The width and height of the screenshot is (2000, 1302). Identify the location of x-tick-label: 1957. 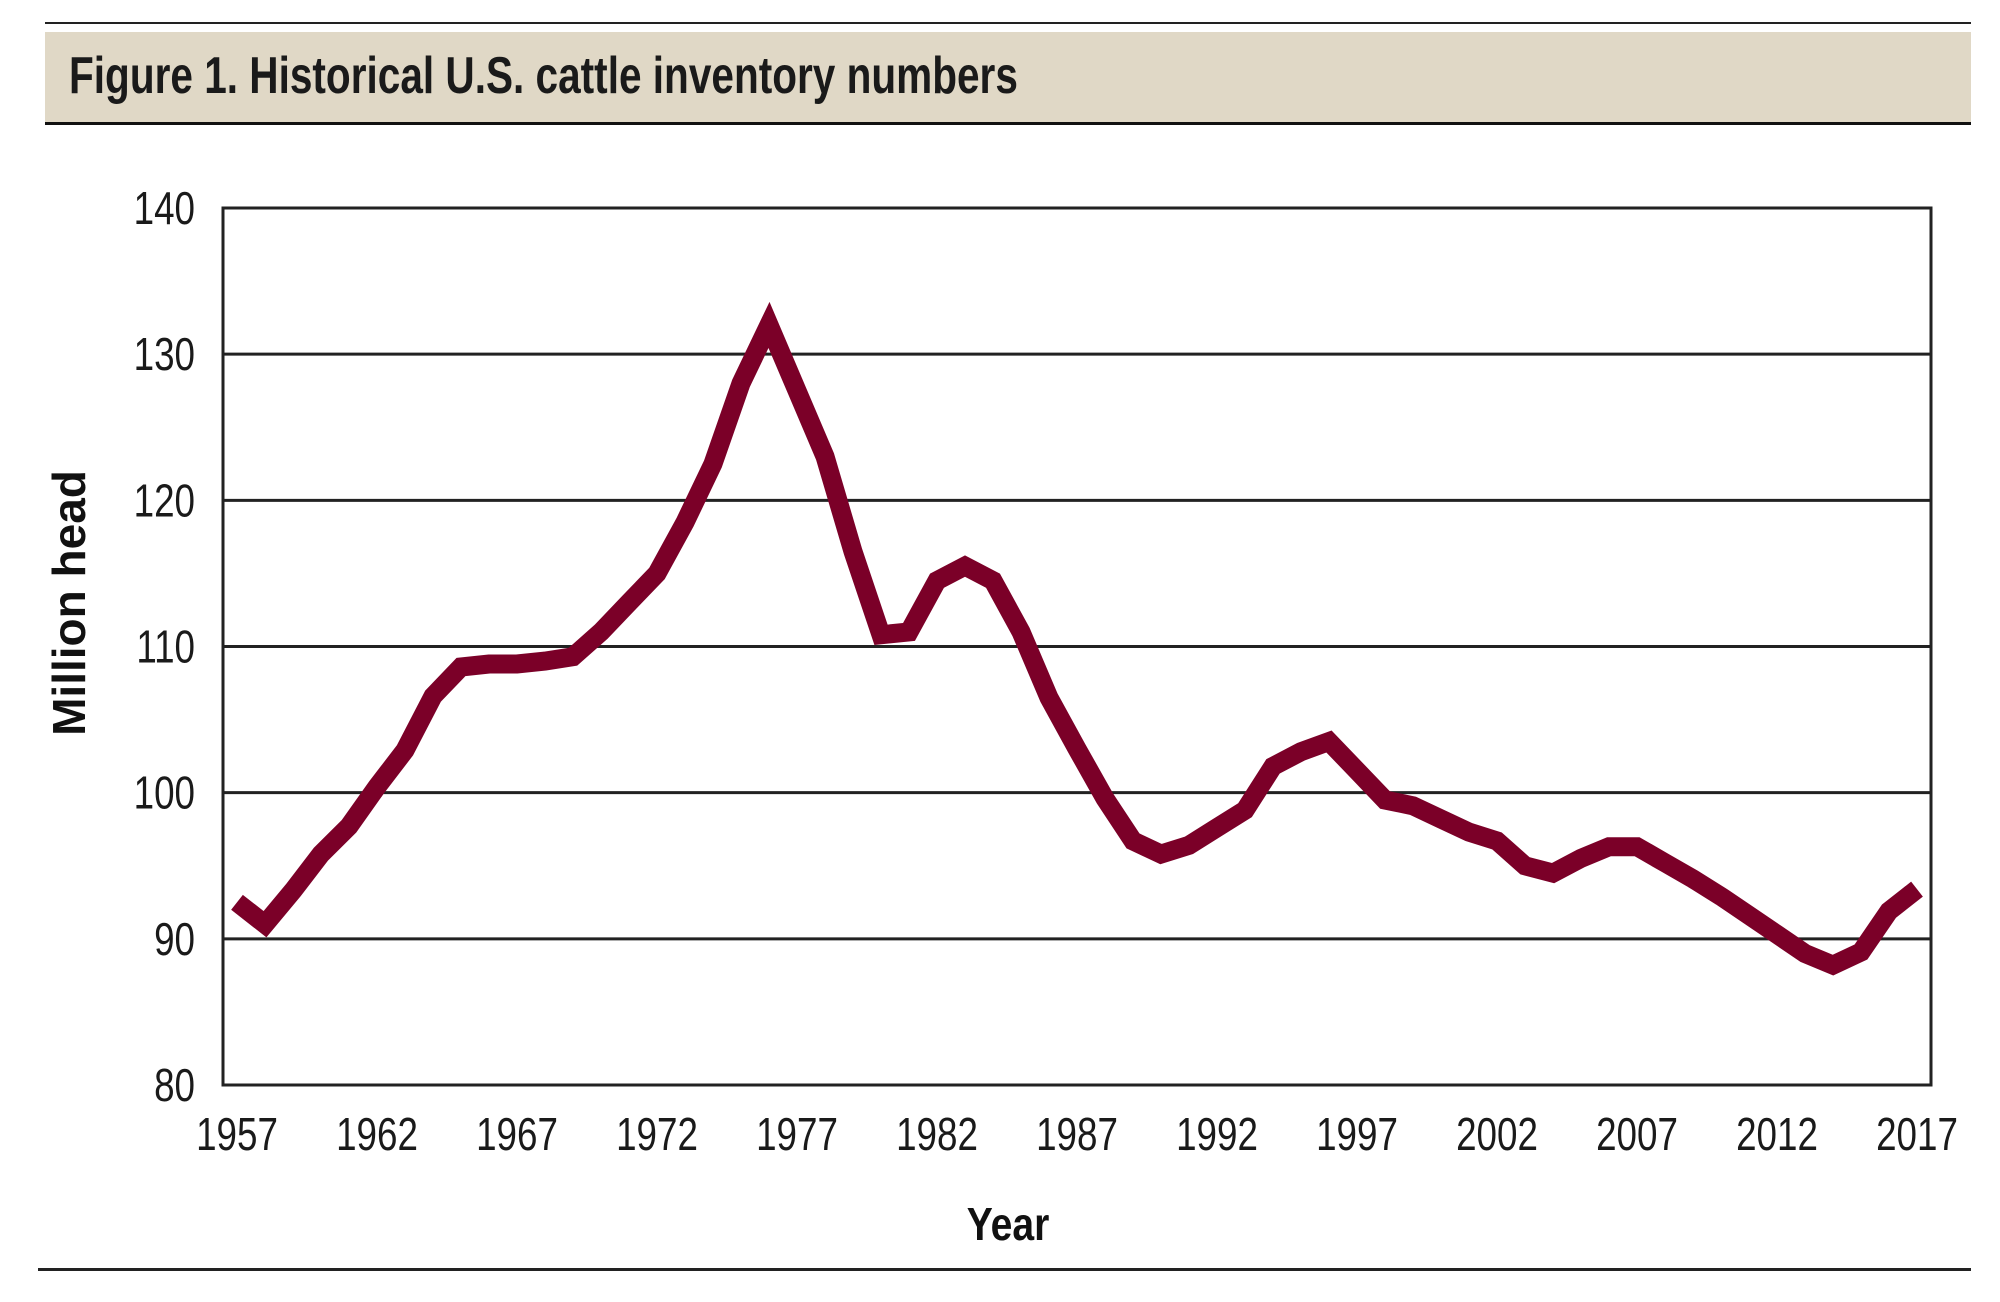
(237, 1134).